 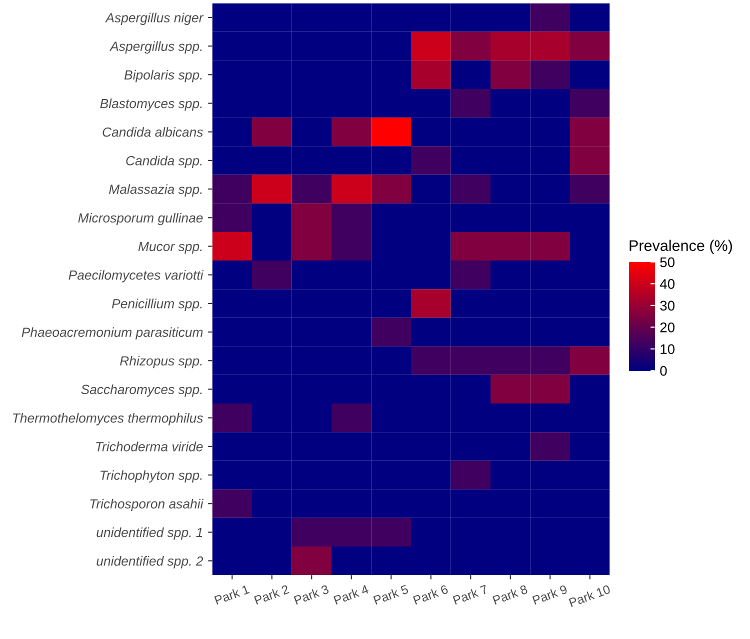 What do you see at coordinates (150, 562) in the screenshot?
I see `y-tick-label: unidentified spp. 2` at bounding box center [150, 562].